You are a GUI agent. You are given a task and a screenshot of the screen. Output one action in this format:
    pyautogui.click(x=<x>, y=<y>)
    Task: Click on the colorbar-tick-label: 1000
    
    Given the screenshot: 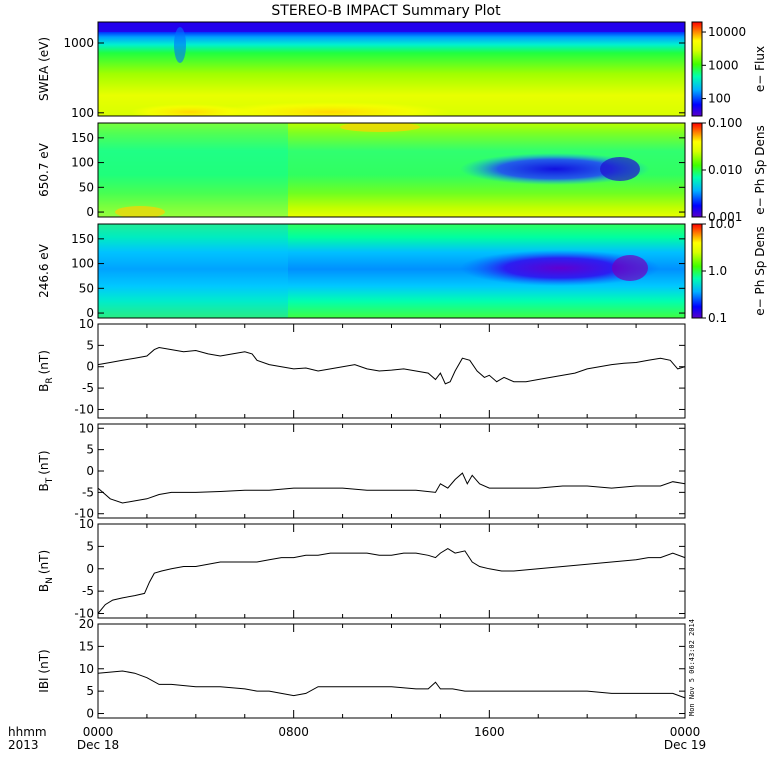 What is the action you would take?
    pyautogui.click(x=723, y=65)
    